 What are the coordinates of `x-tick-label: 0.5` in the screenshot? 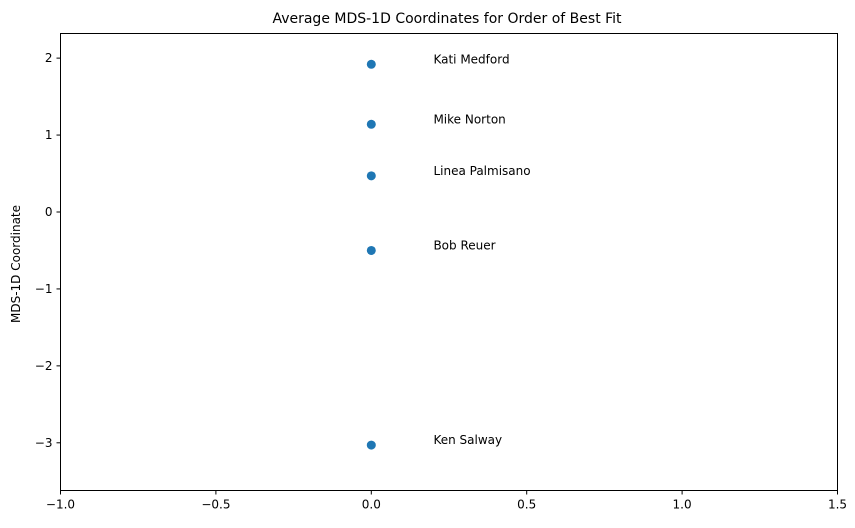 It's located at (526, 505).